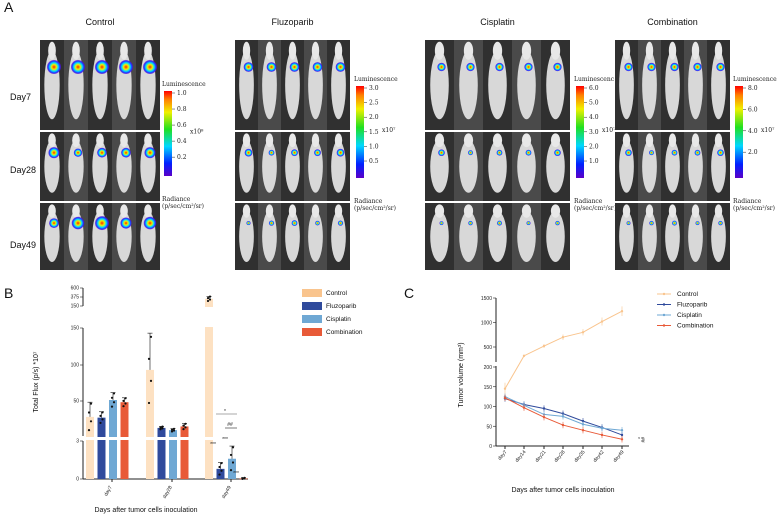 Image resolution: width=778 pixels, height=514 pixels. What do you see at coordinates (594, 117) in the screenshot?
I see `colorbar-tick-label: 4.0` at bounding box center [594, 117].